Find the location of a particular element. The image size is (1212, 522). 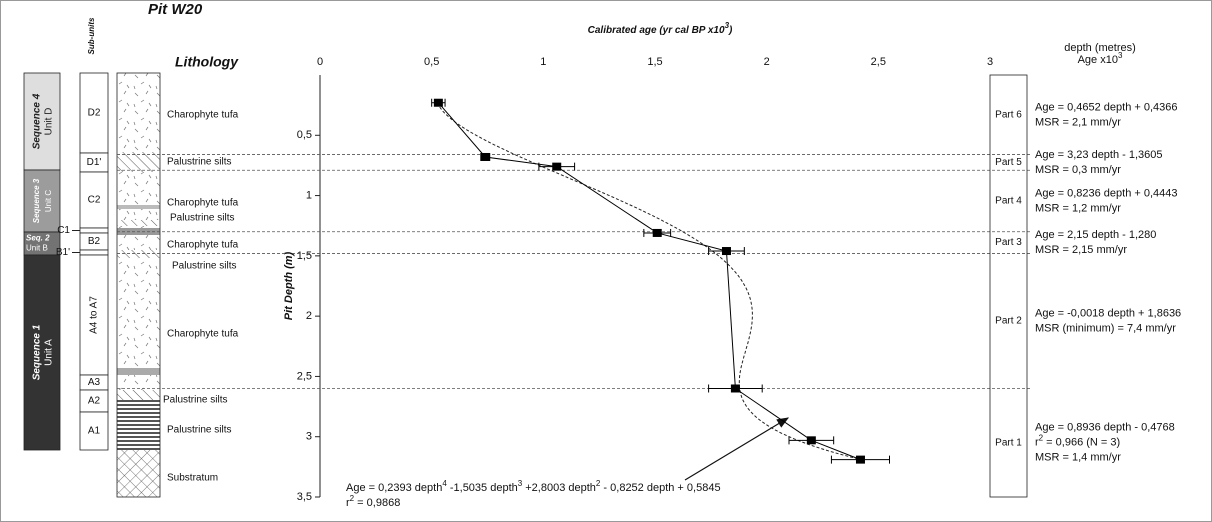

part-equation-part: MSR = 0,3 mm/yr is located at coordinates (1078, 170).